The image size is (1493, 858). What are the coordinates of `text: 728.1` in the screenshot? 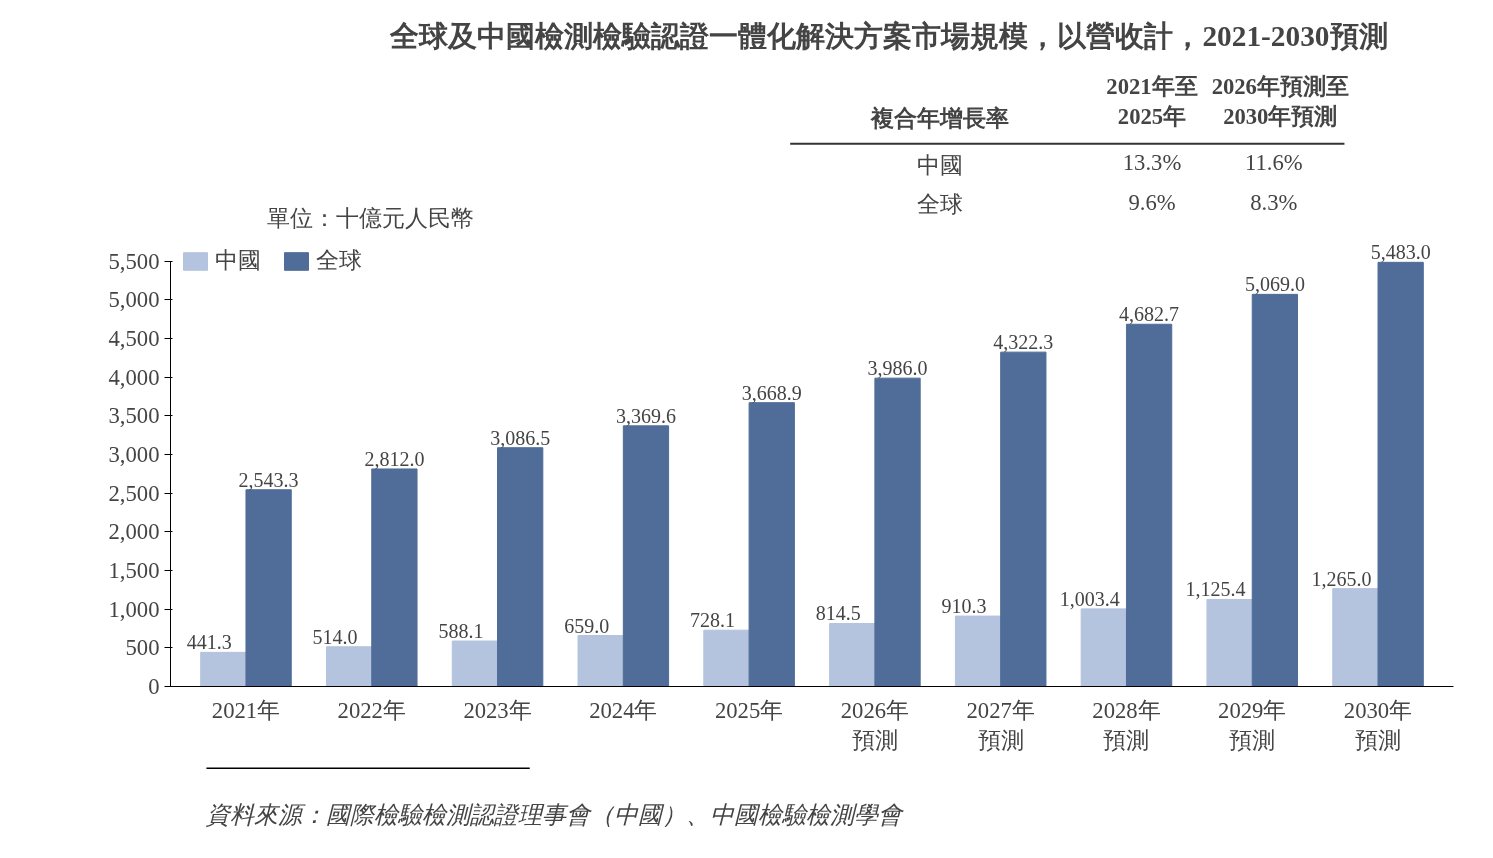 It's located at (712, 620).